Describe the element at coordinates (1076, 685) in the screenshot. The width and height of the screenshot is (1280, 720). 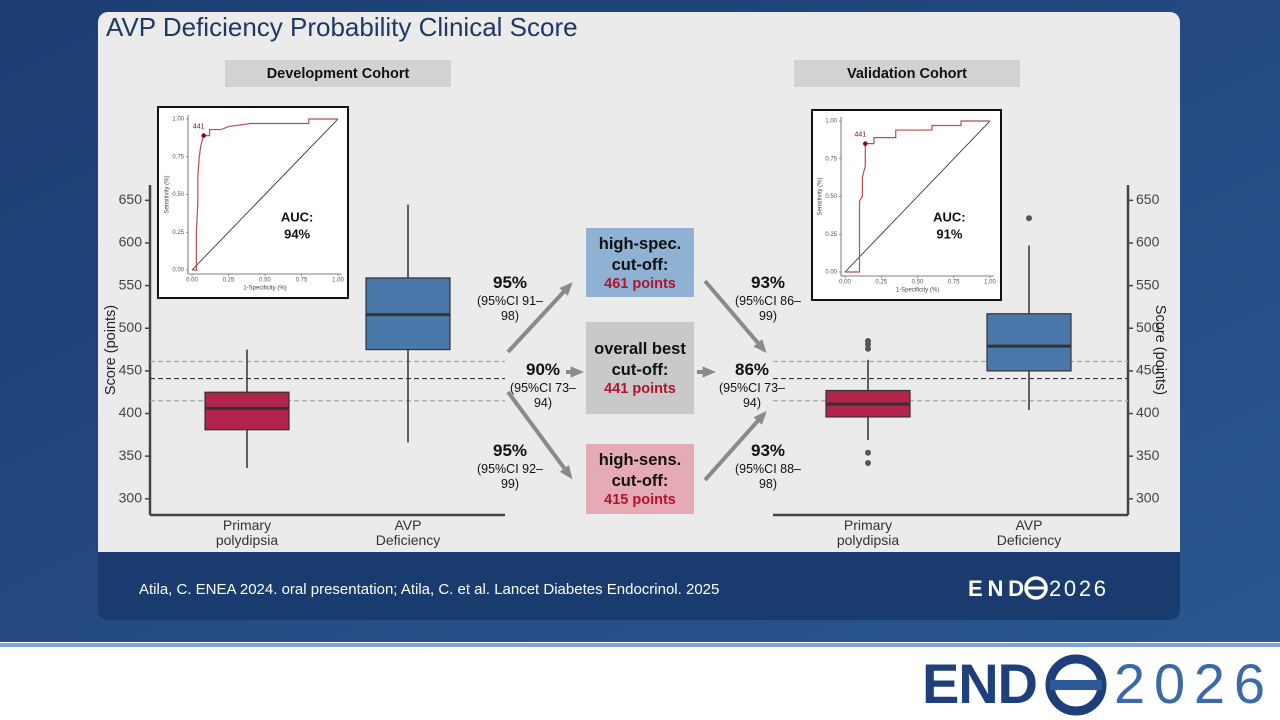
I see `banner-logo-o-bar` at that location.